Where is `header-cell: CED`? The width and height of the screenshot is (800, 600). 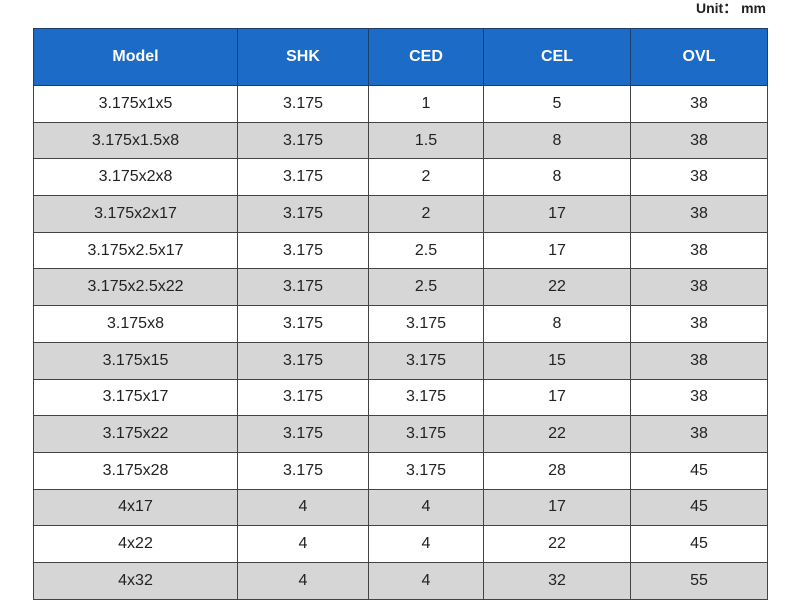 header-cell: CED is located at coordinates (426, 57).